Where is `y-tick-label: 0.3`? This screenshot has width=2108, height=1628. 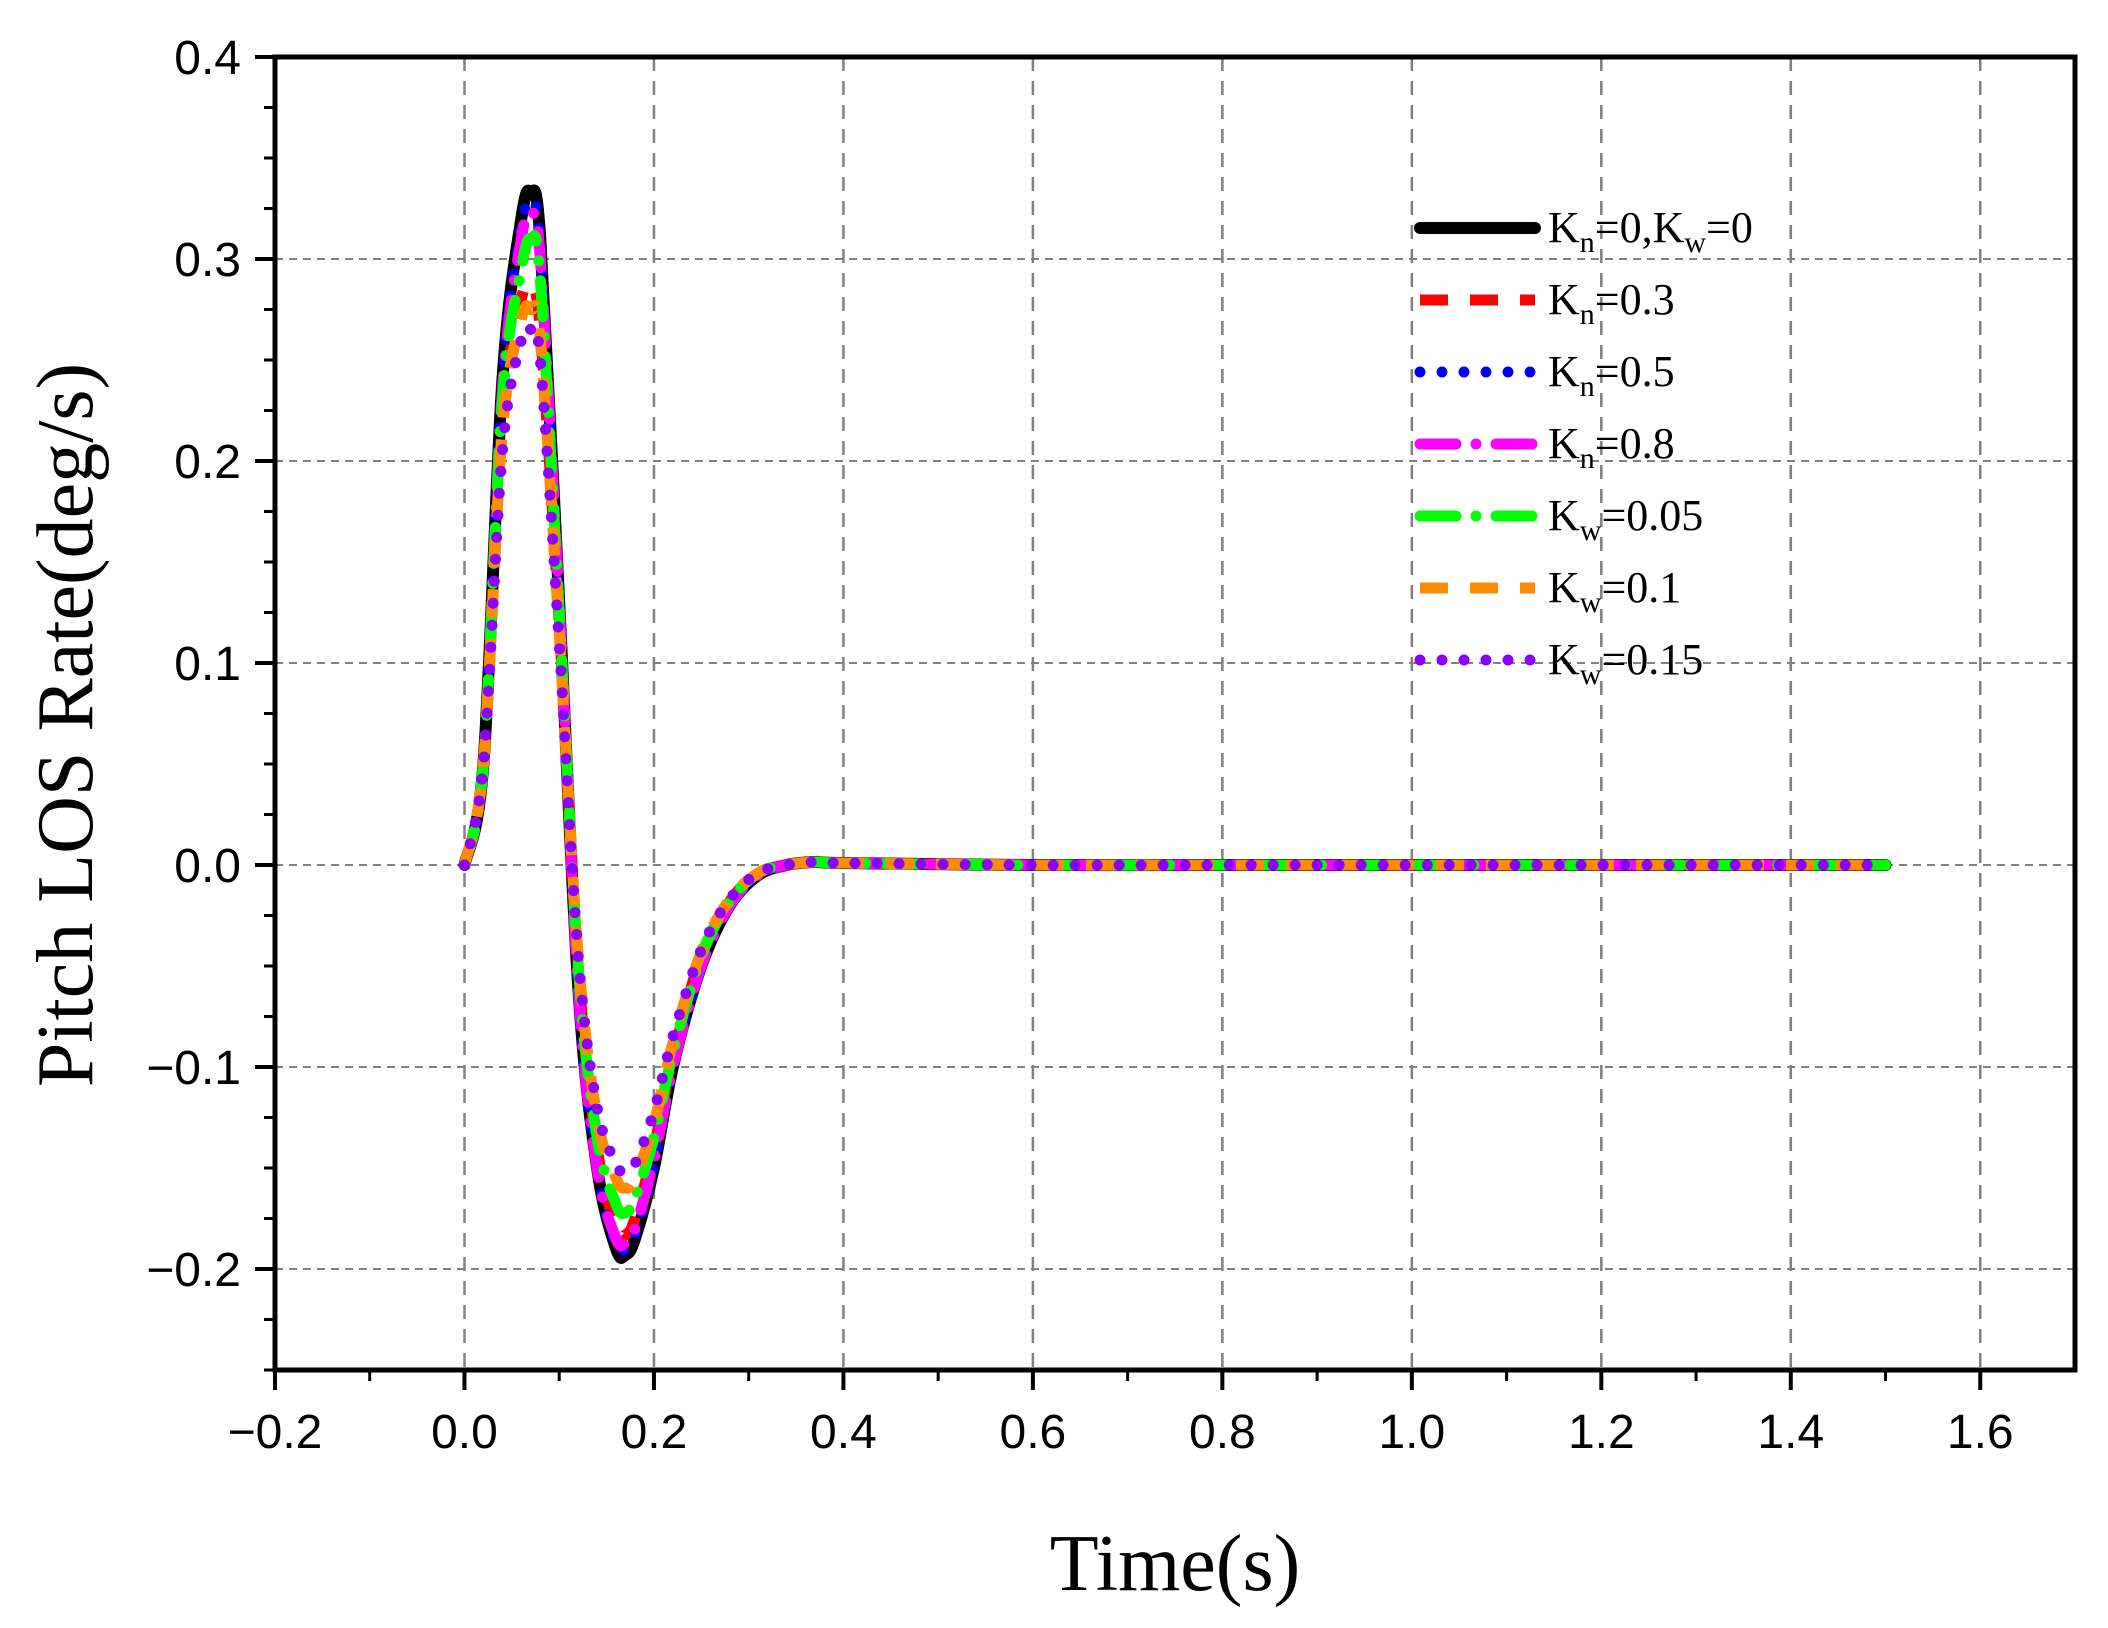 y-tick-label: 0.3 is located at coordinates (207, 260).